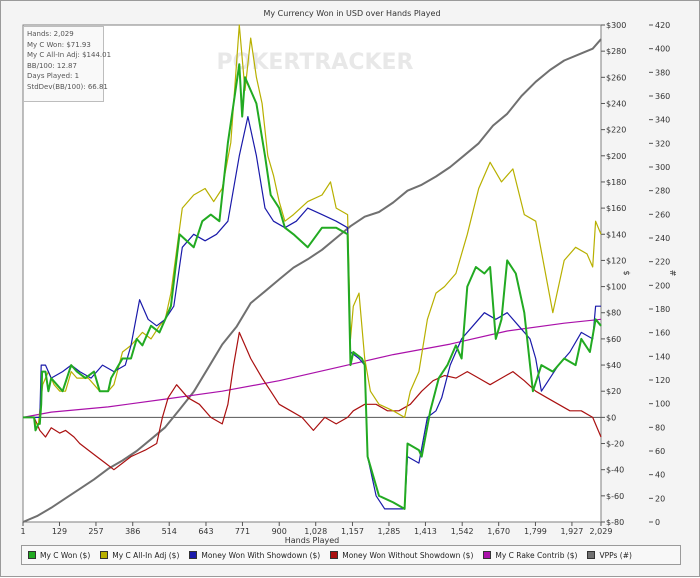 The image size is (700, 578). What do you see at coordinates (662, 262) in the screenshot?
I see `y2-tick-label: 220` at bounding box center [662, 262].